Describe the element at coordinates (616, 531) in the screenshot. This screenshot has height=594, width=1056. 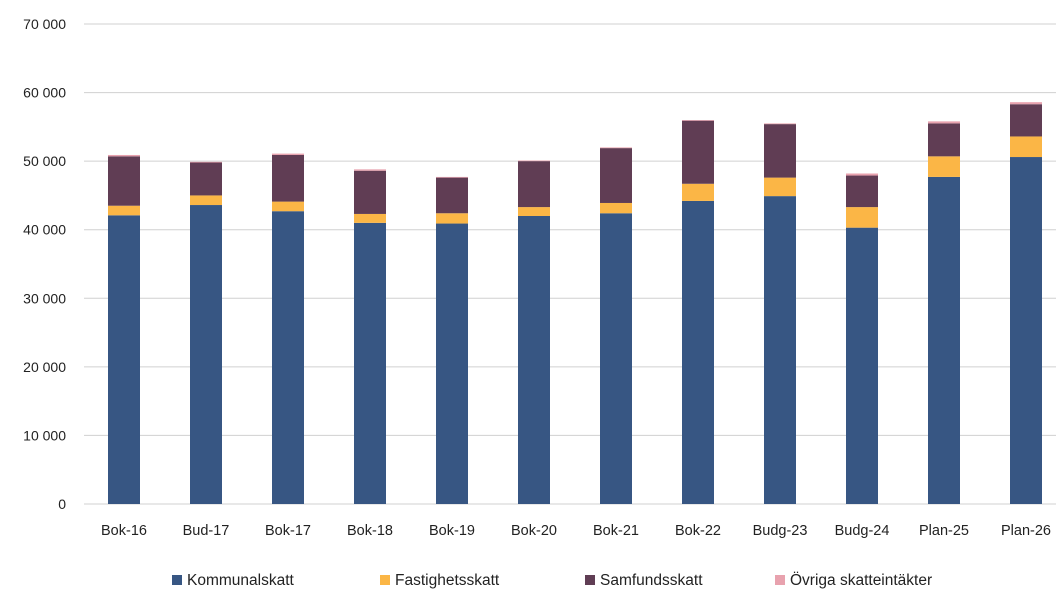
I see `x-tick-label: Bok-21` at that location.